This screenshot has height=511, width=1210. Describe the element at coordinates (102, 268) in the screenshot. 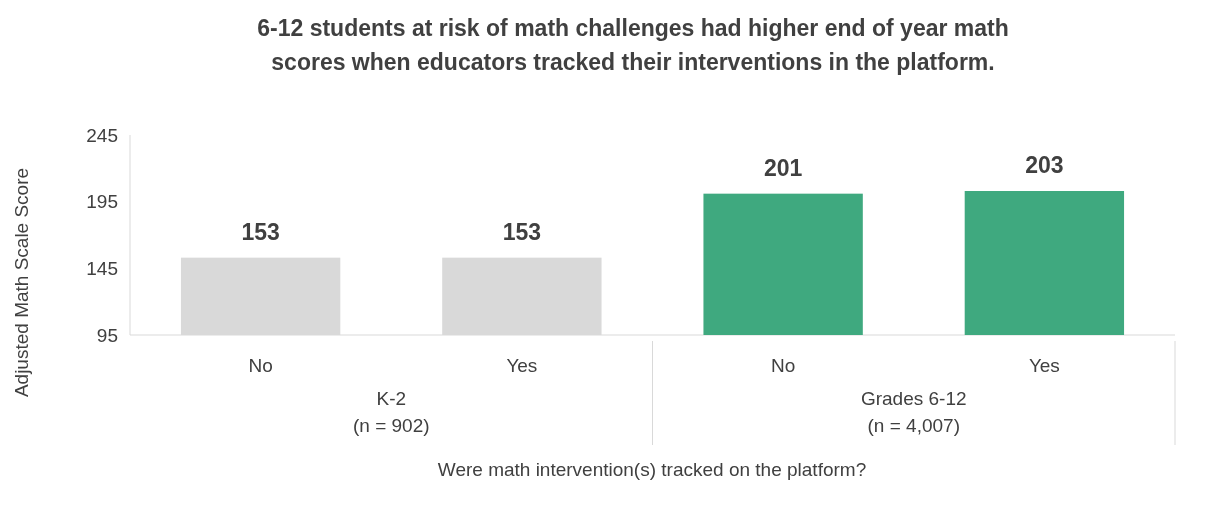

I see `y-tick-label: 145` at that location.